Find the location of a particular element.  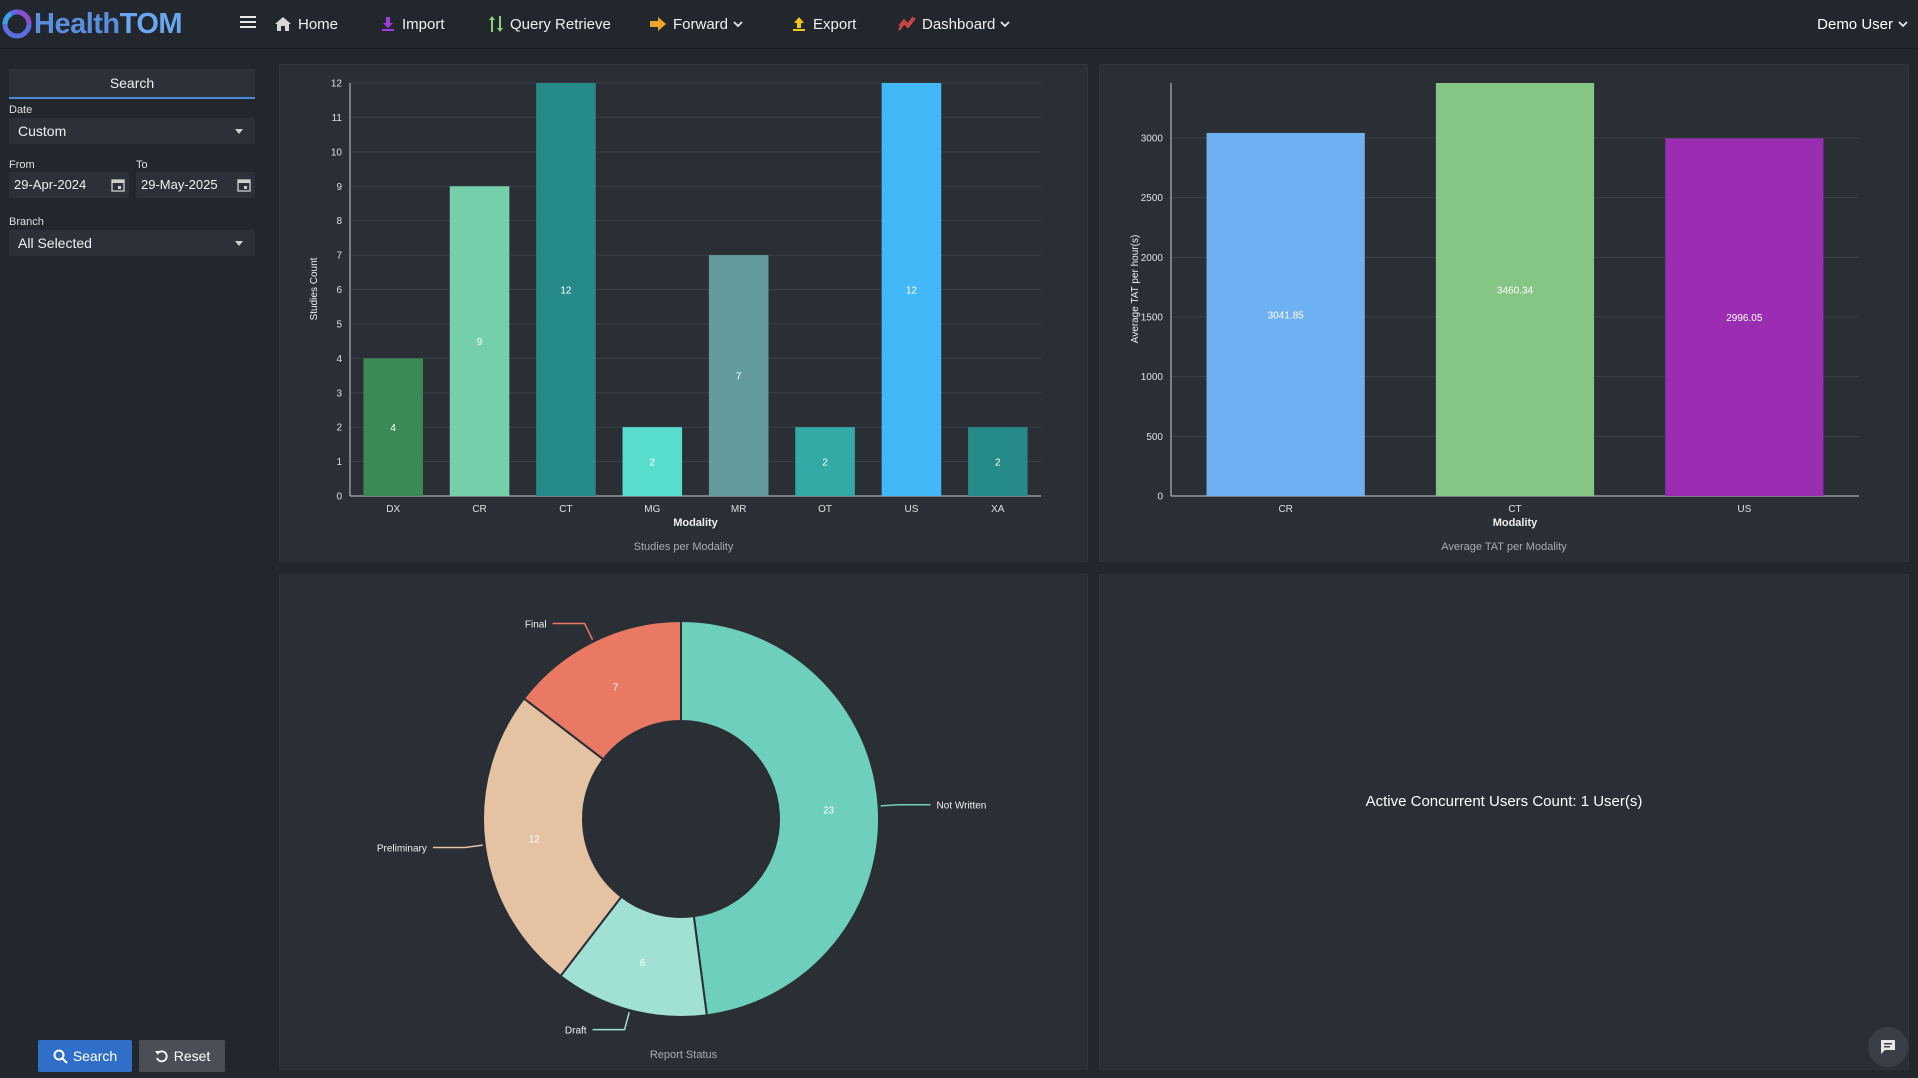

y-tick-label: 3000 is located at coordinates (1152, 138).